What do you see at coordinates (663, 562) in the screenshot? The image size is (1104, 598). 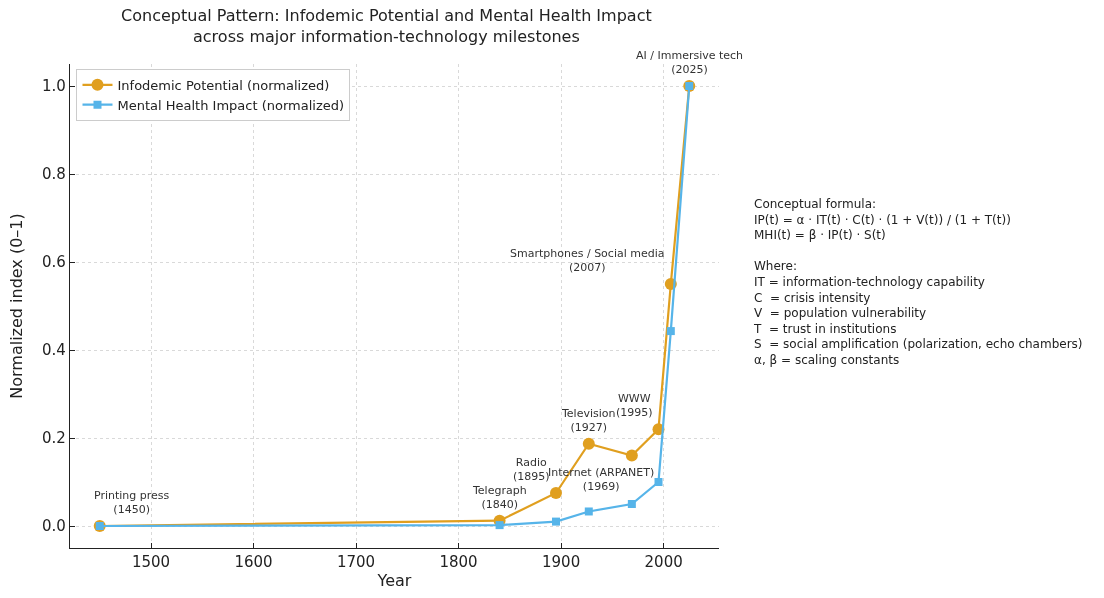 I see `x-tick-label: 2000` at bounding box center [663, 562].